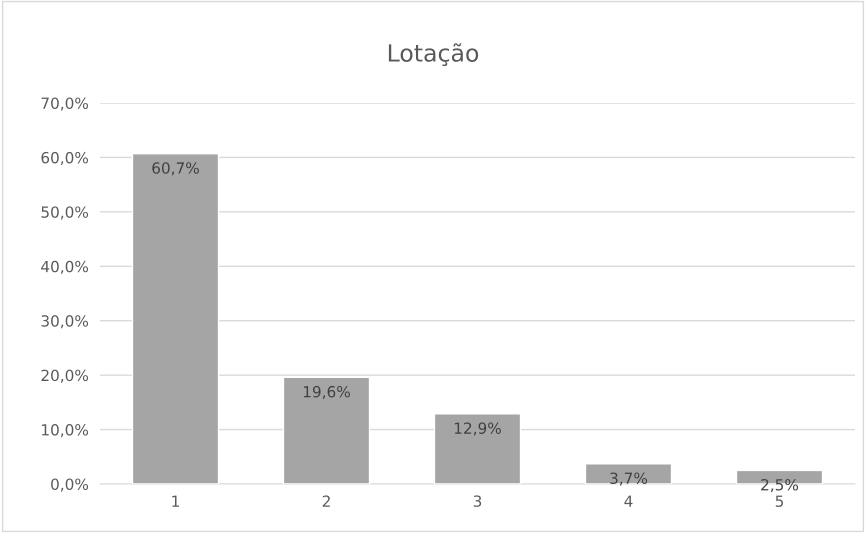 The width and height of the screenshot is (866, 533). Describe the element at coordinates (69, 485) in the screenshot. I see `y-tick-label: 0,0%` at that location.